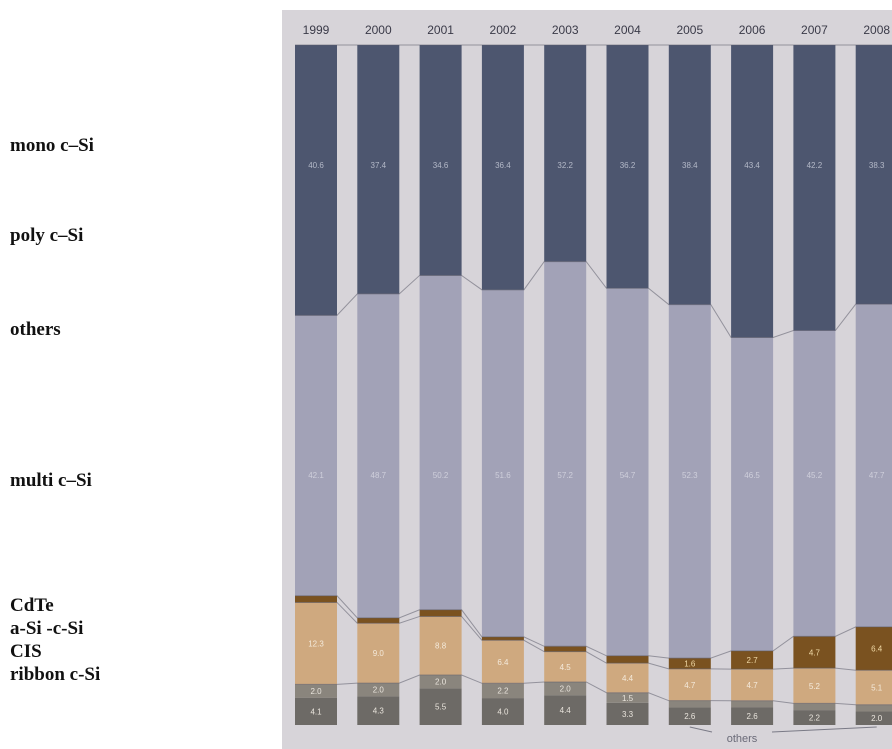 The image size is (892, 749). Describe the element at coordinates (814, 707) in the screenshot. I see `bar-segment-cis-2007` at that location.